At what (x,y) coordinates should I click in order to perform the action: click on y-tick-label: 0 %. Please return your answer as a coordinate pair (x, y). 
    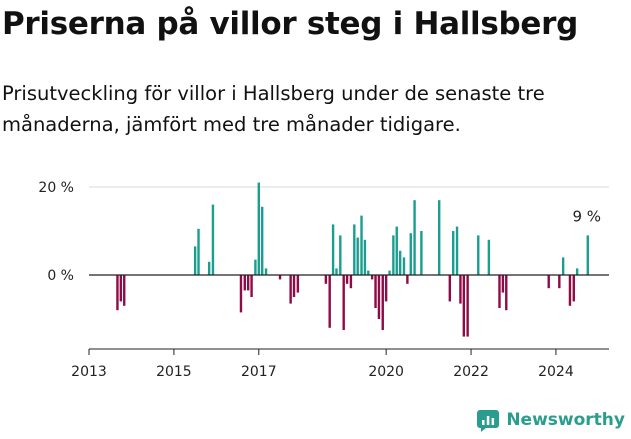
    Looking at the image, I should click on (60, 276).